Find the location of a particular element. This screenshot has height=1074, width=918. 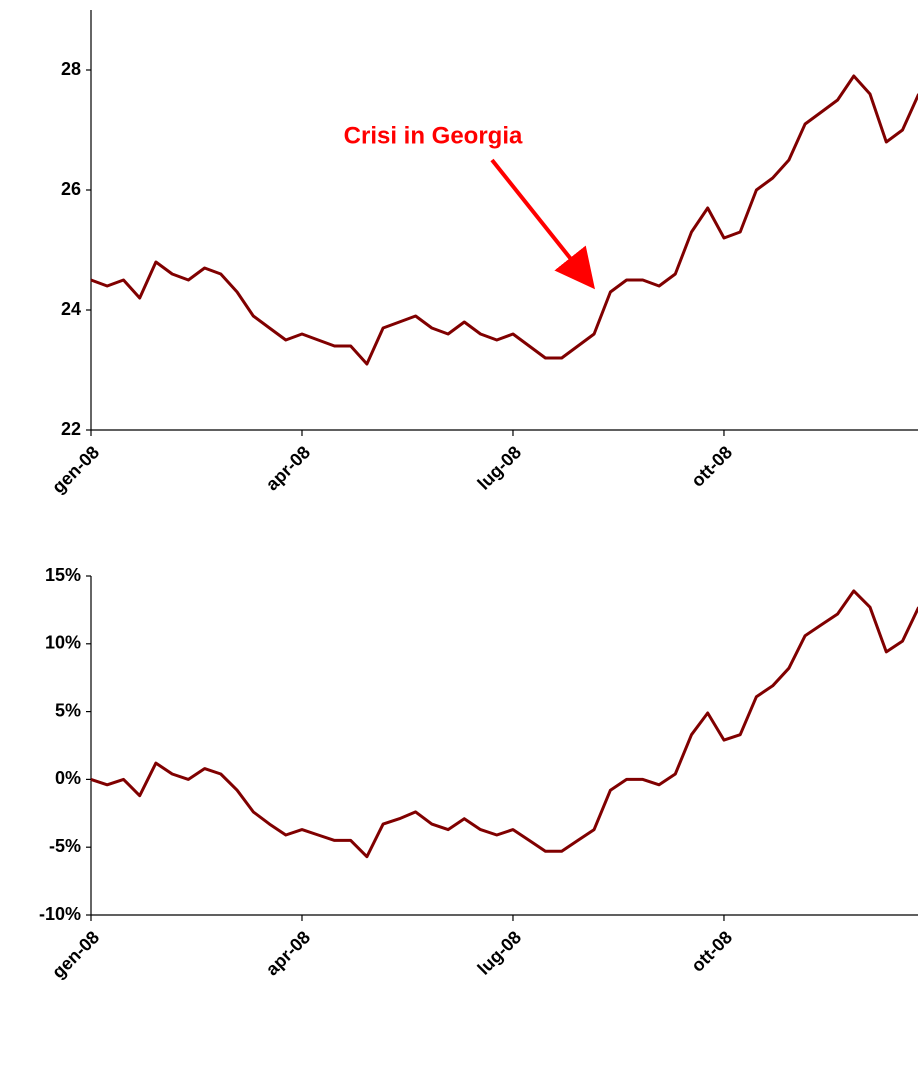

y-tick-label: 10% is located at coordinates (63, 643).